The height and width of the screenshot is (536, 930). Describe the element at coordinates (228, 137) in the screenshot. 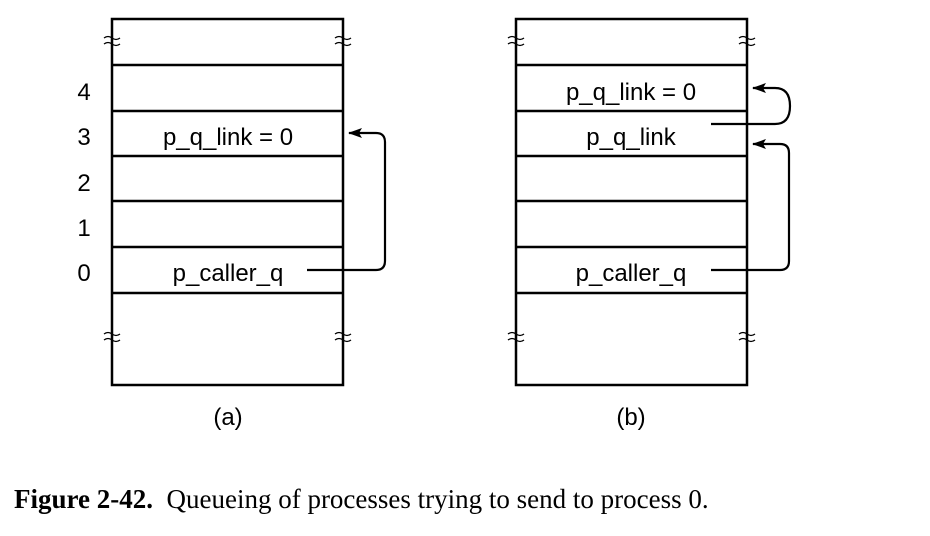

I see `panel-a-cell-row3: p_q_link = 0` at that location.